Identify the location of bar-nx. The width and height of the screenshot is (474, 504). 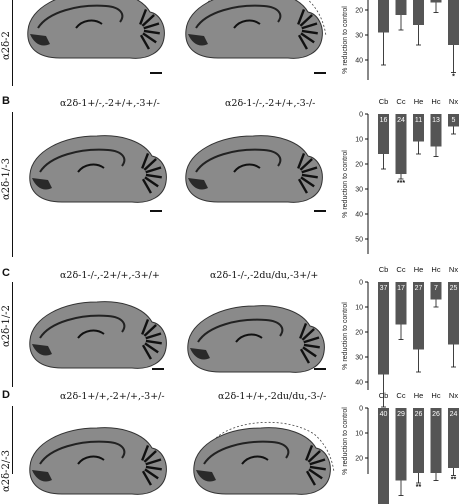
(453, 22).